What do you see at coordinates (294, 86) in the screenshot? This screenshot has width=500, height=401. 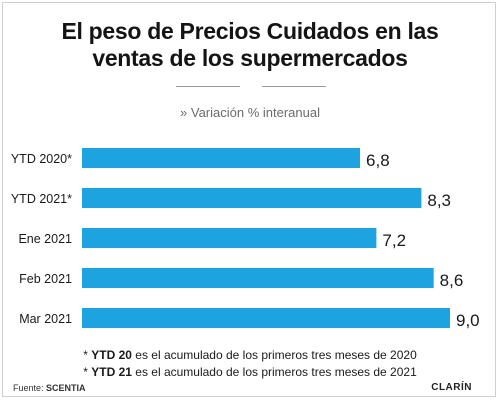 I see `decorative-rule-right` at bounding box center [294, 86].